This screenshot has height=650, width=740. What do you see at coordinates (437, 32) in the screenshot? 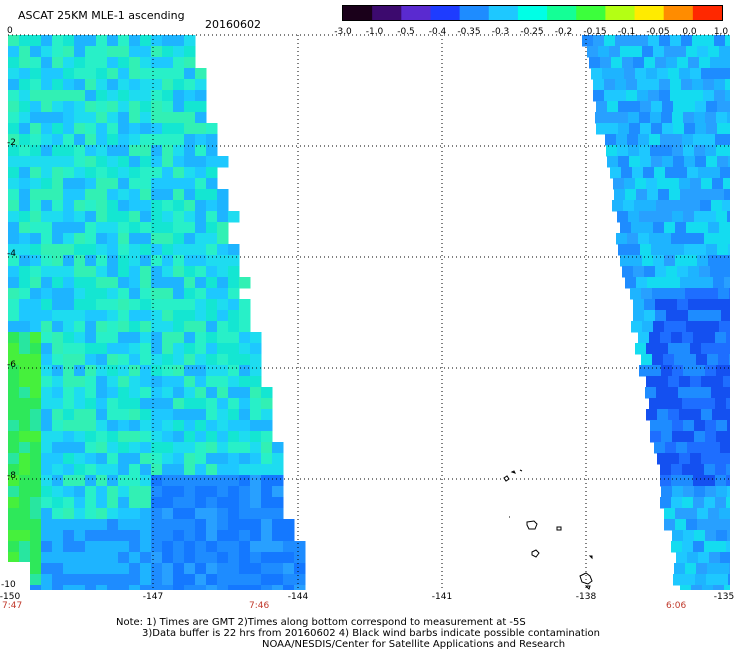
I see `colorbar-tick-label: -0.4` at bounding box center [437, 32].